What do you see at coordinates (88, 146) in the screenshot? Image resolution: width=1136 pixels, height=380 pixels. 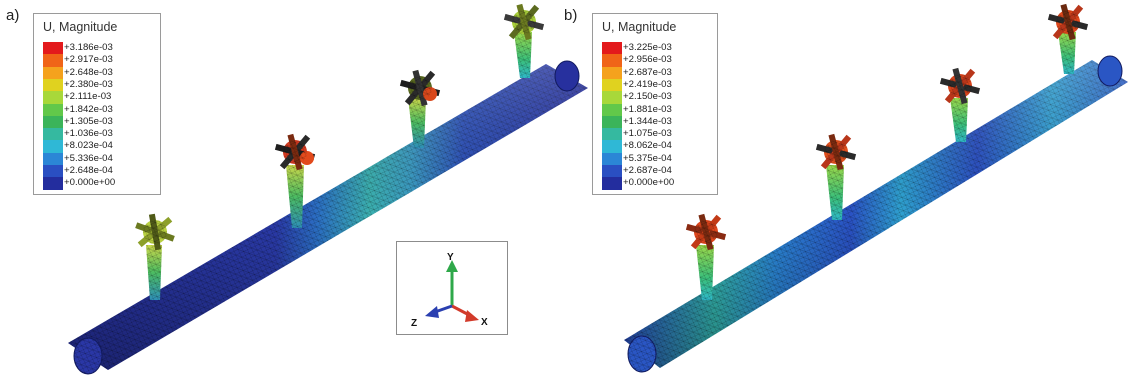 I see `legend-tick-label: +8.023e-04` at bounding box center [88, 146].